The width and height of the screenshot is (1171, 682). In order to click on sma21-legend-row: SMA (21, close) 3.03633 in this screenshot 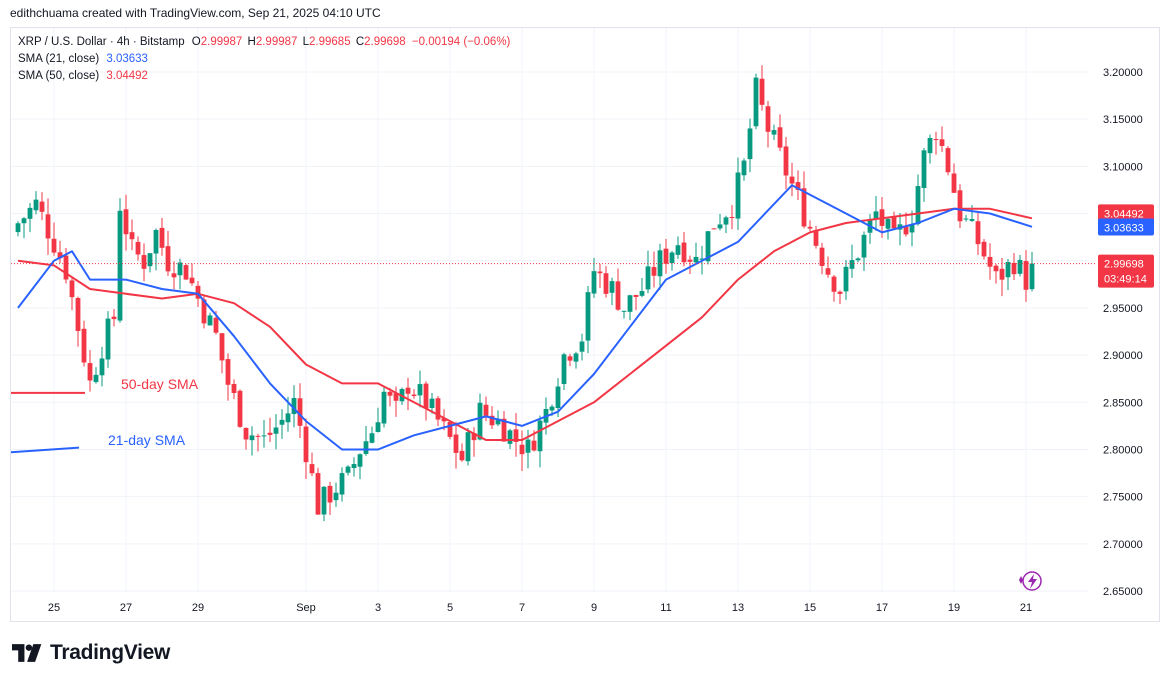, I will do `click(264, 59)`.